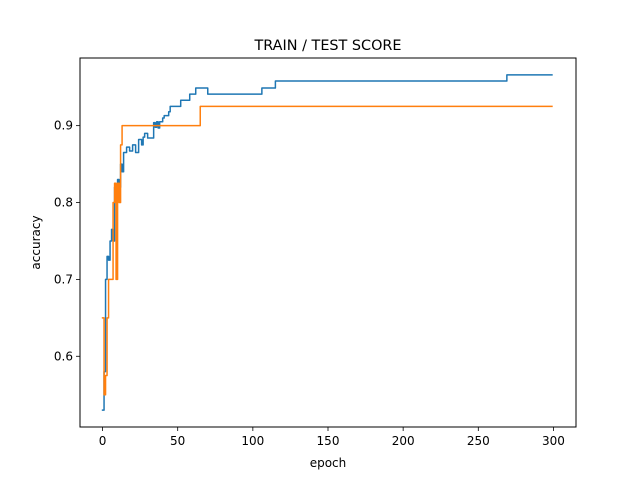  What do you see at coordinates (252, 441) in the screenshot?
I see `x-tick-label: 100` at bounding box center [252, 441].